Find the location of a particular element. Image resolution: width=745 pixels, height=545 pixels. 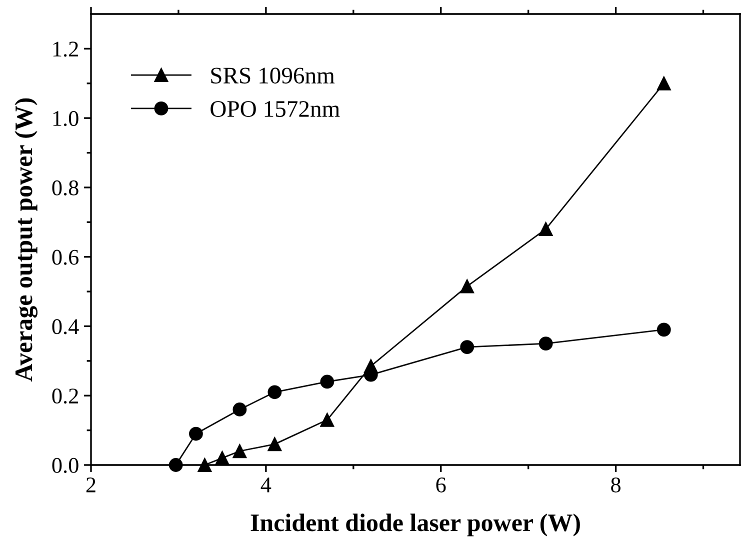

y-tick-label: 1.2 is located at coordinates (65, 49).